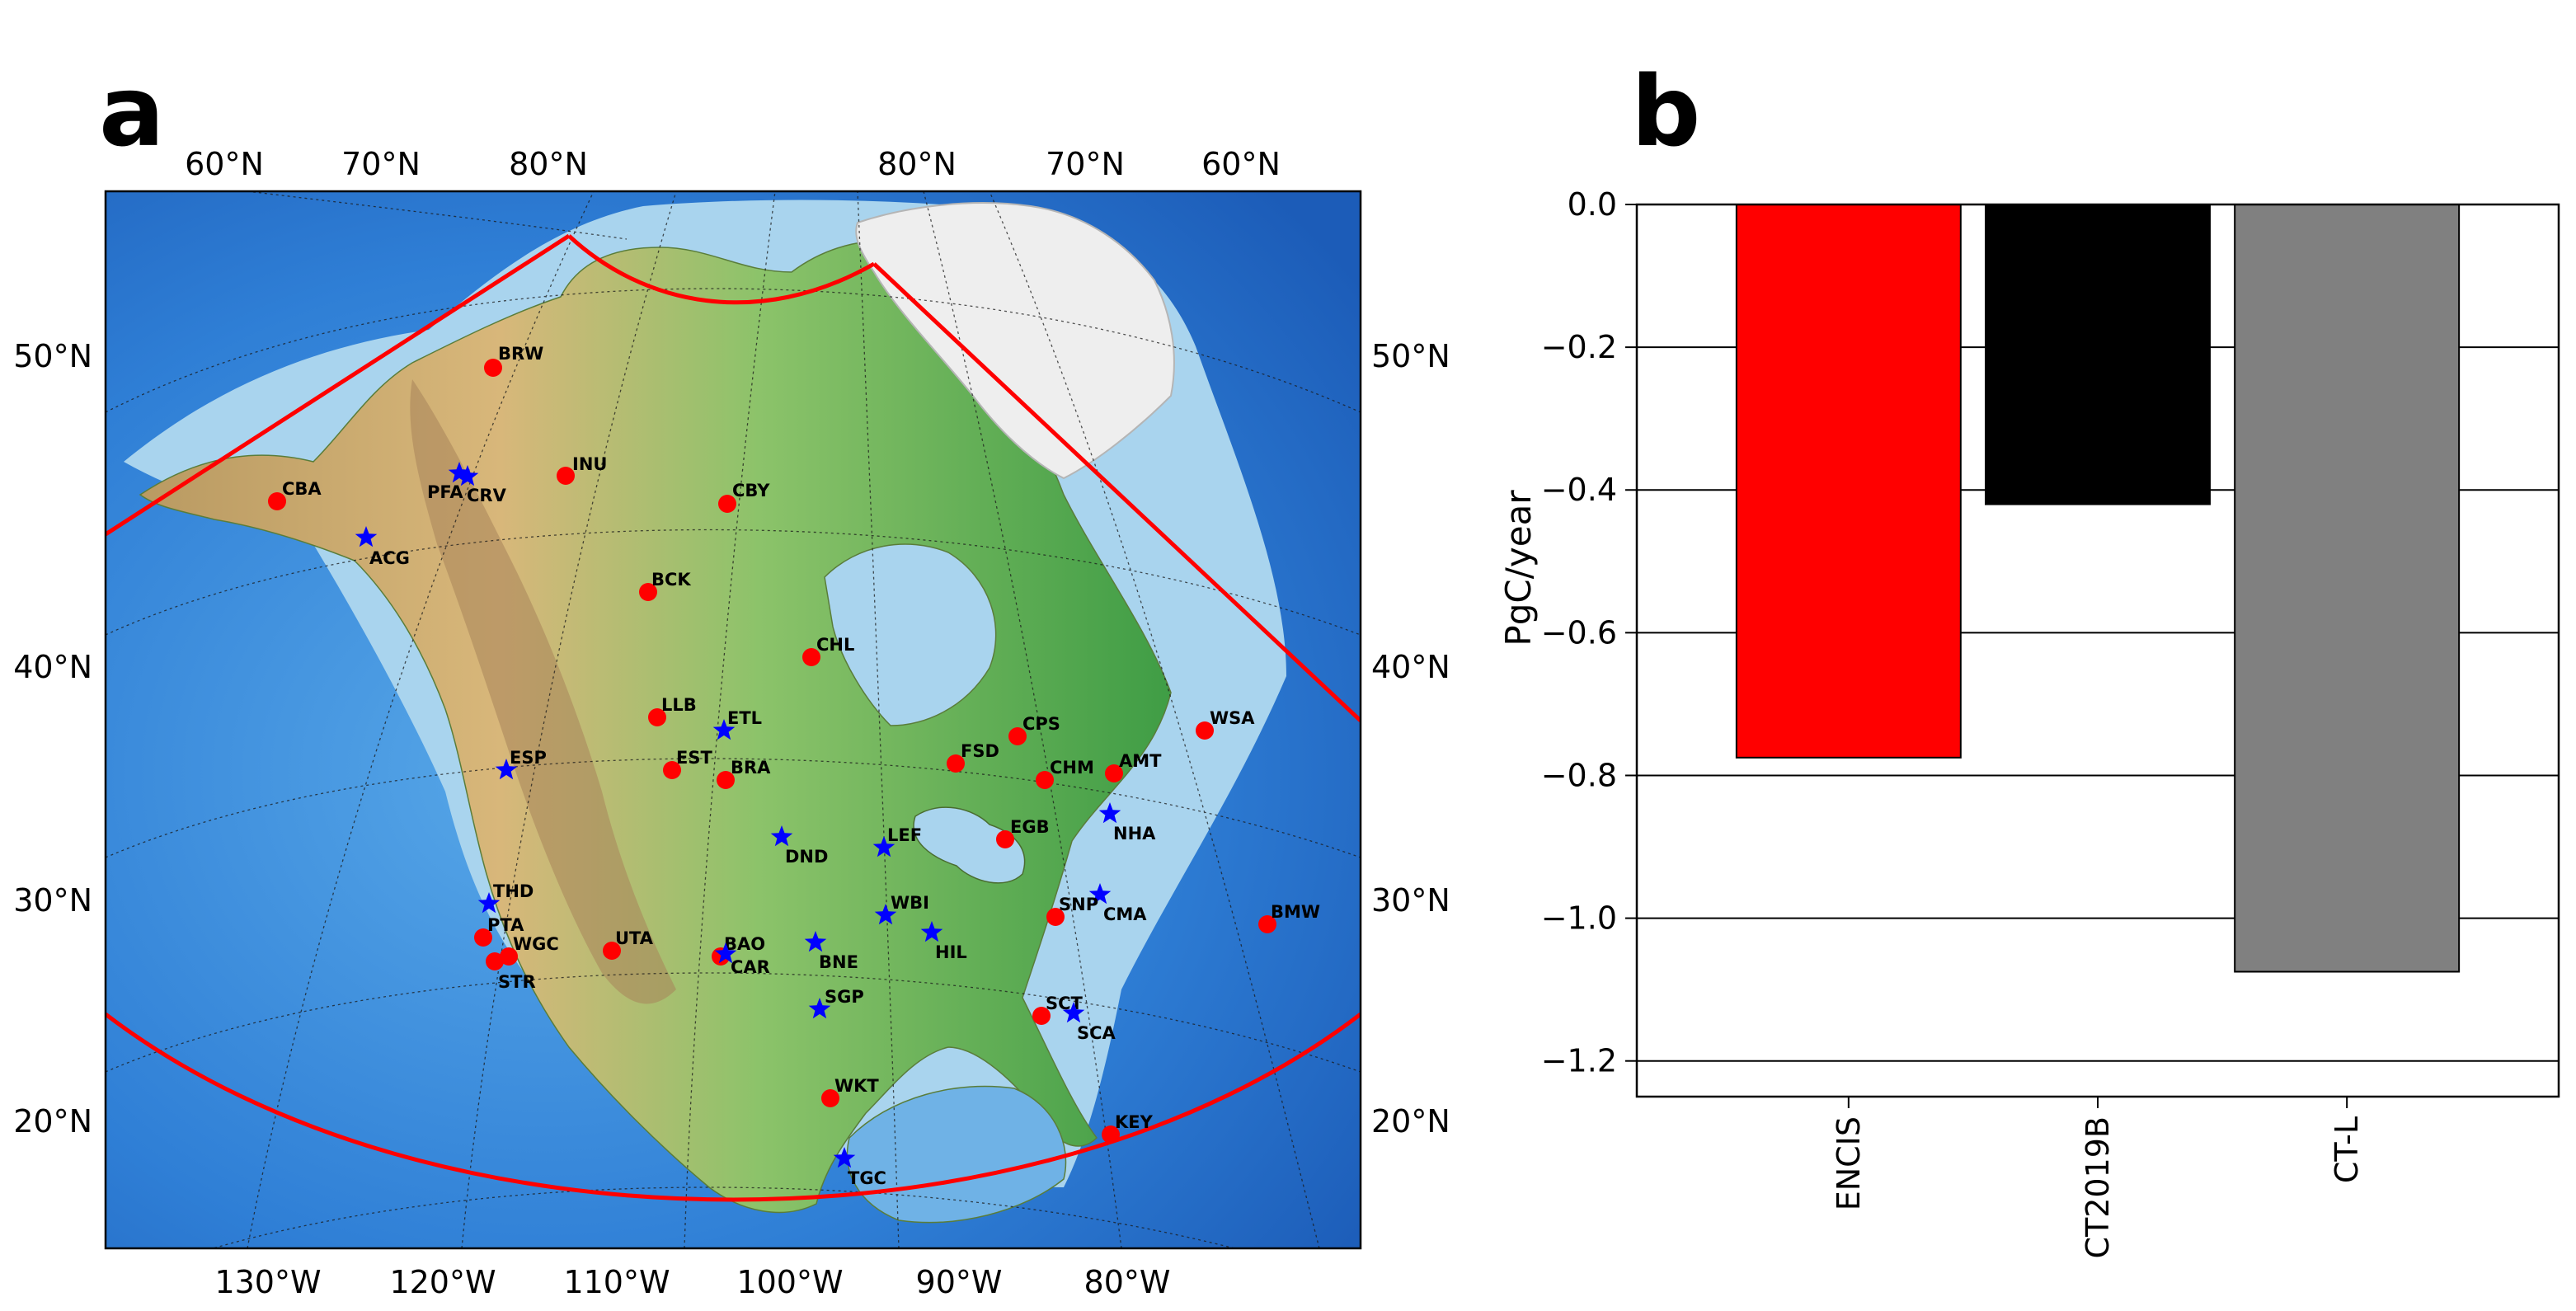 The height and width of the screenshot is (1311, 2576). What do you see at coordinates (1045, 780) in the screenshot?
I see `site-marker-chm` at bounding box center [1045, 780].